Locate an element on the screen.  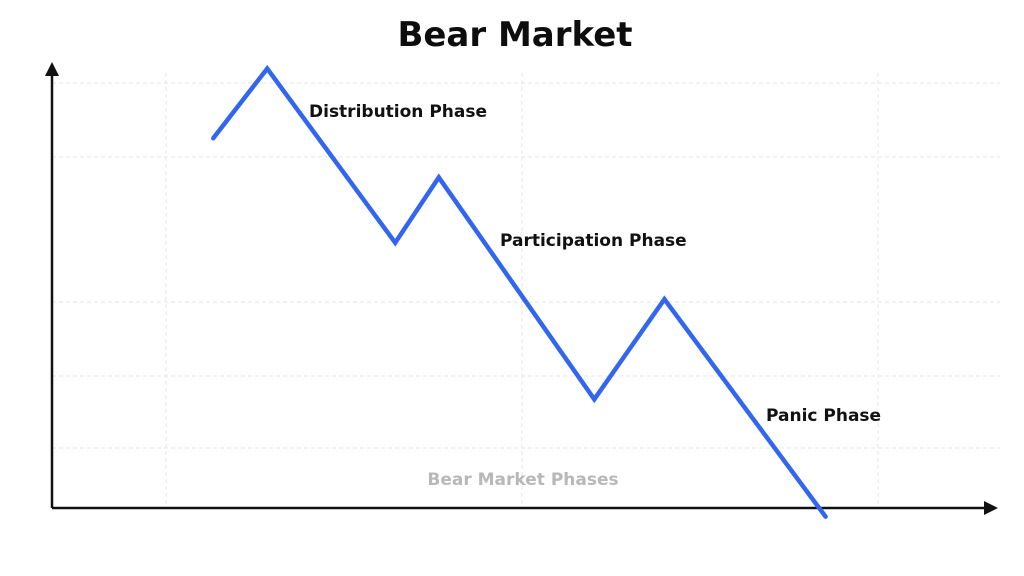
chart-title: Bear Market is located at coordinates (514, 35).